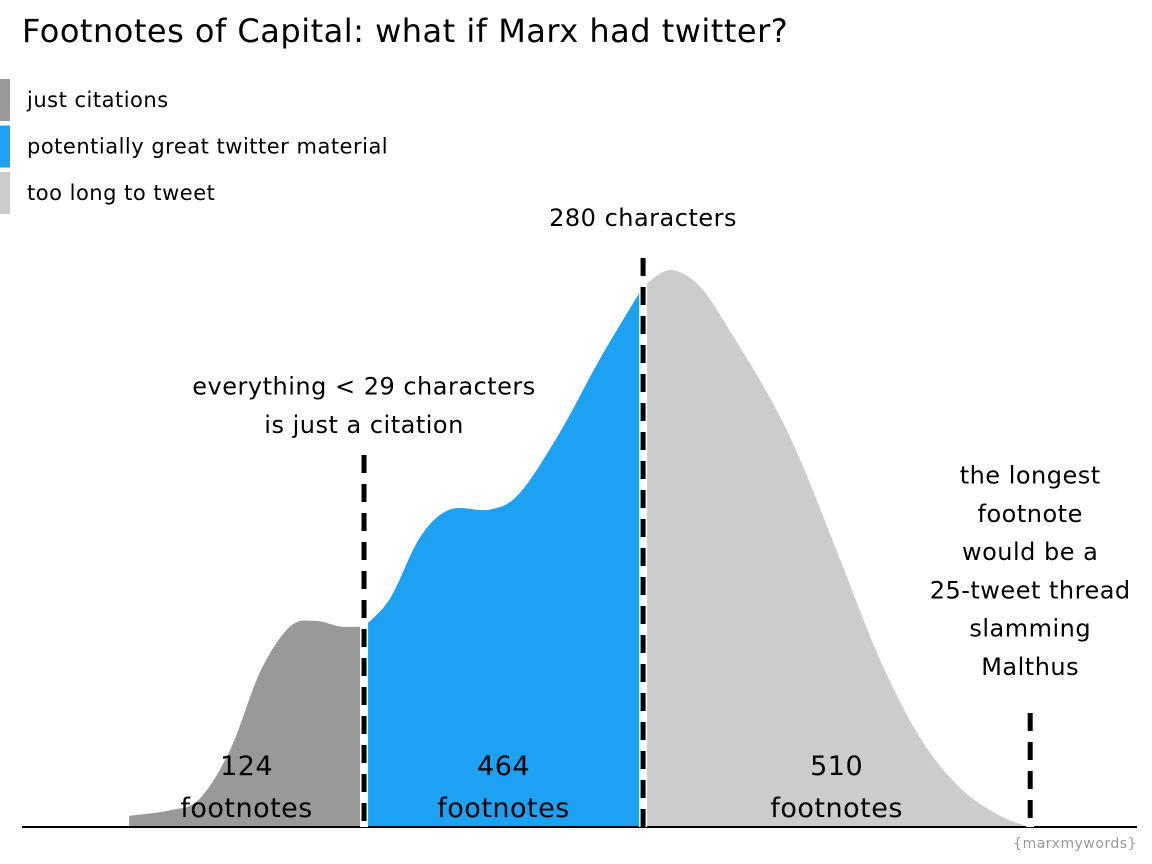  Describe the element at coordinates (207, 147) in the screenshot. I see `legend-label: potentially great twitter material` at that location.